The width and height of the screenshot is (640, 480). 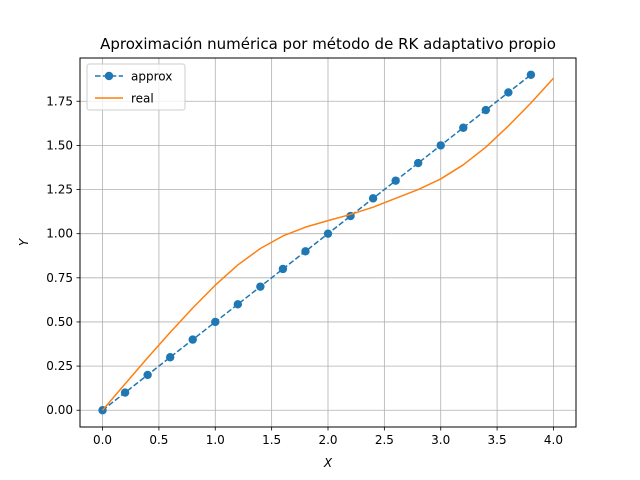 I want to click on x-tick-label: 3.5, so click(x=497, y=440).